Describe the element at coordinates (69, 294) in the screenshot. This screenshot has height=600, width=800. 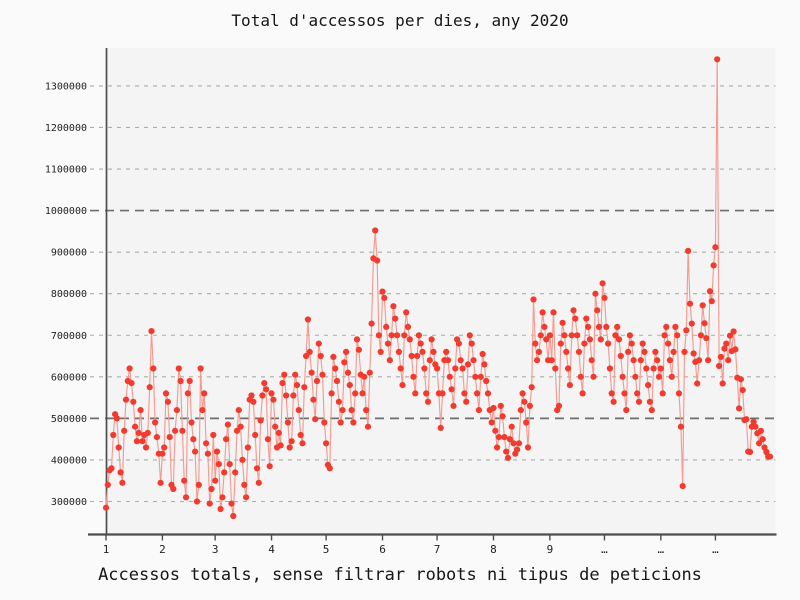
I see `y-tick-label: 800000` at that location.